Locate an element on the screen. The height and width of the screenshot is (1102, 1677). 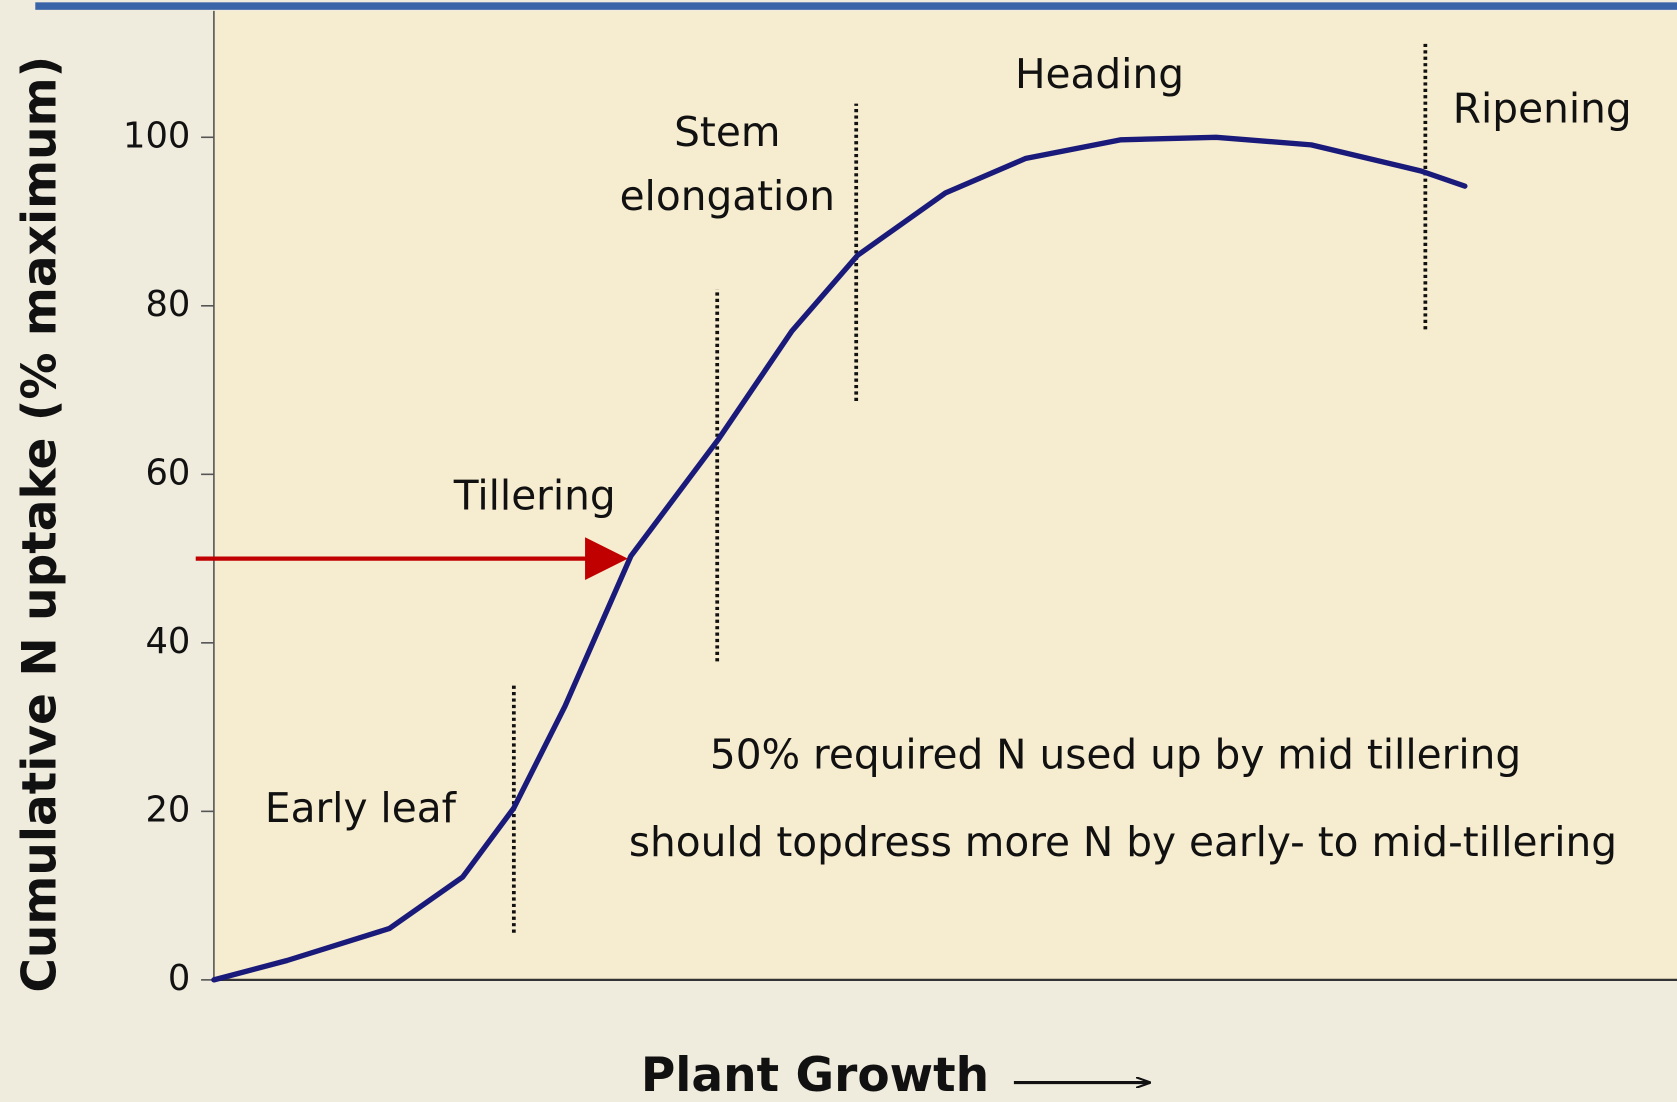
stage-label: Ripening is located at coordinates (1542, 108).